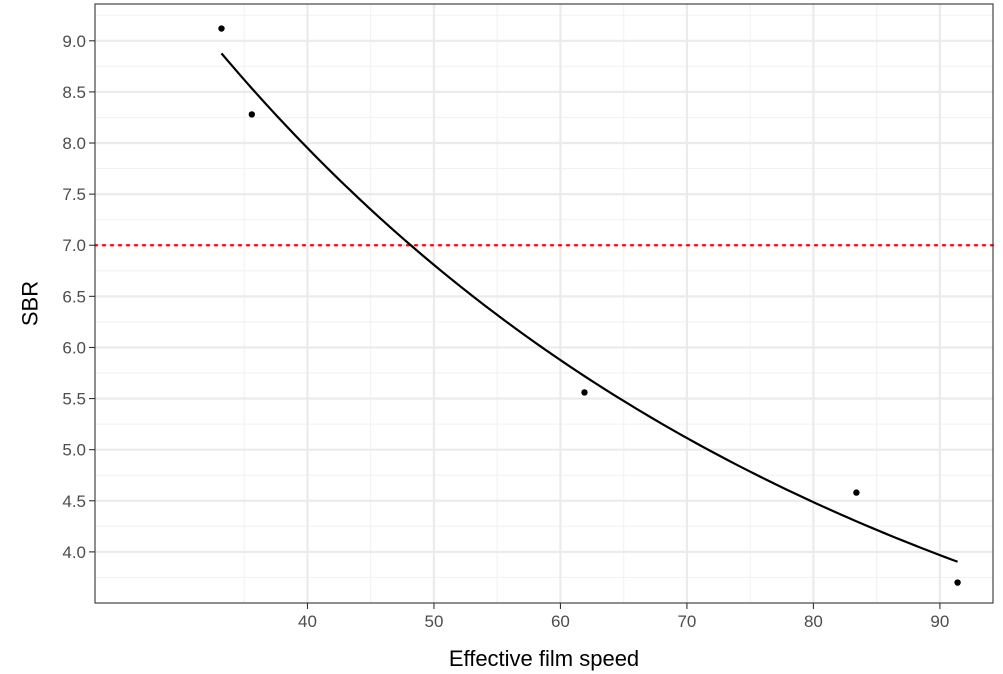 The width and height of the screenshot is (1003, 674). I want to click on x-axis-title: Effective film speed, so click(544, 658).